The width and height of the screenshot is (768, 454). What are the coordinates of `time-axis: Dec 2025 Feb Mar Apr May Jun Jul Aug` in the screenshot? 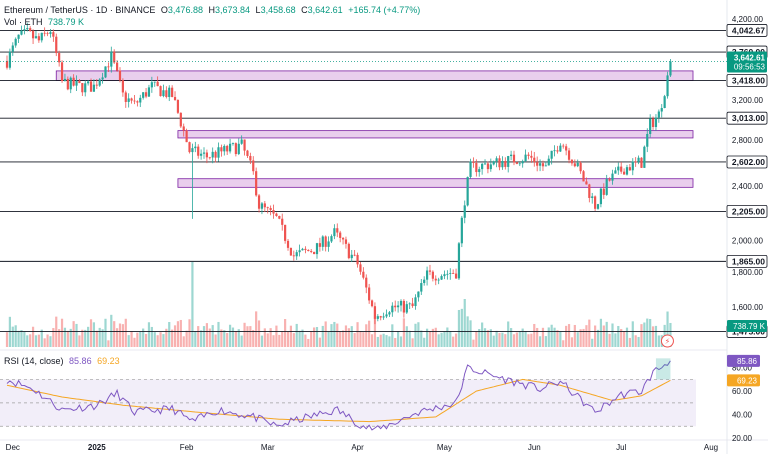 It's located at (362, 447).